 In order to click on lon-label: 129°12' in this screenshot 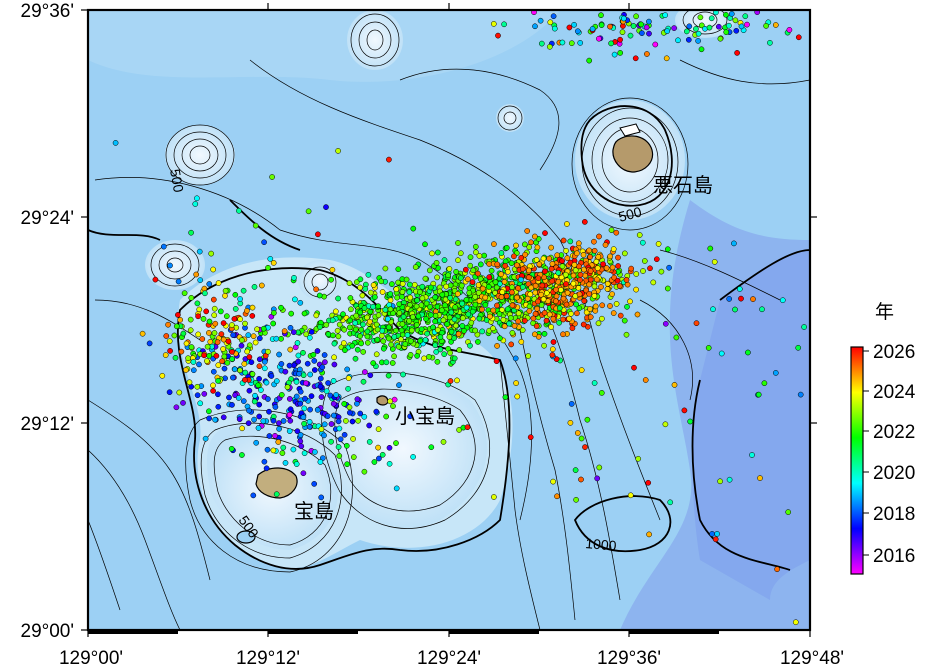, I will do `click(268, 658)`.